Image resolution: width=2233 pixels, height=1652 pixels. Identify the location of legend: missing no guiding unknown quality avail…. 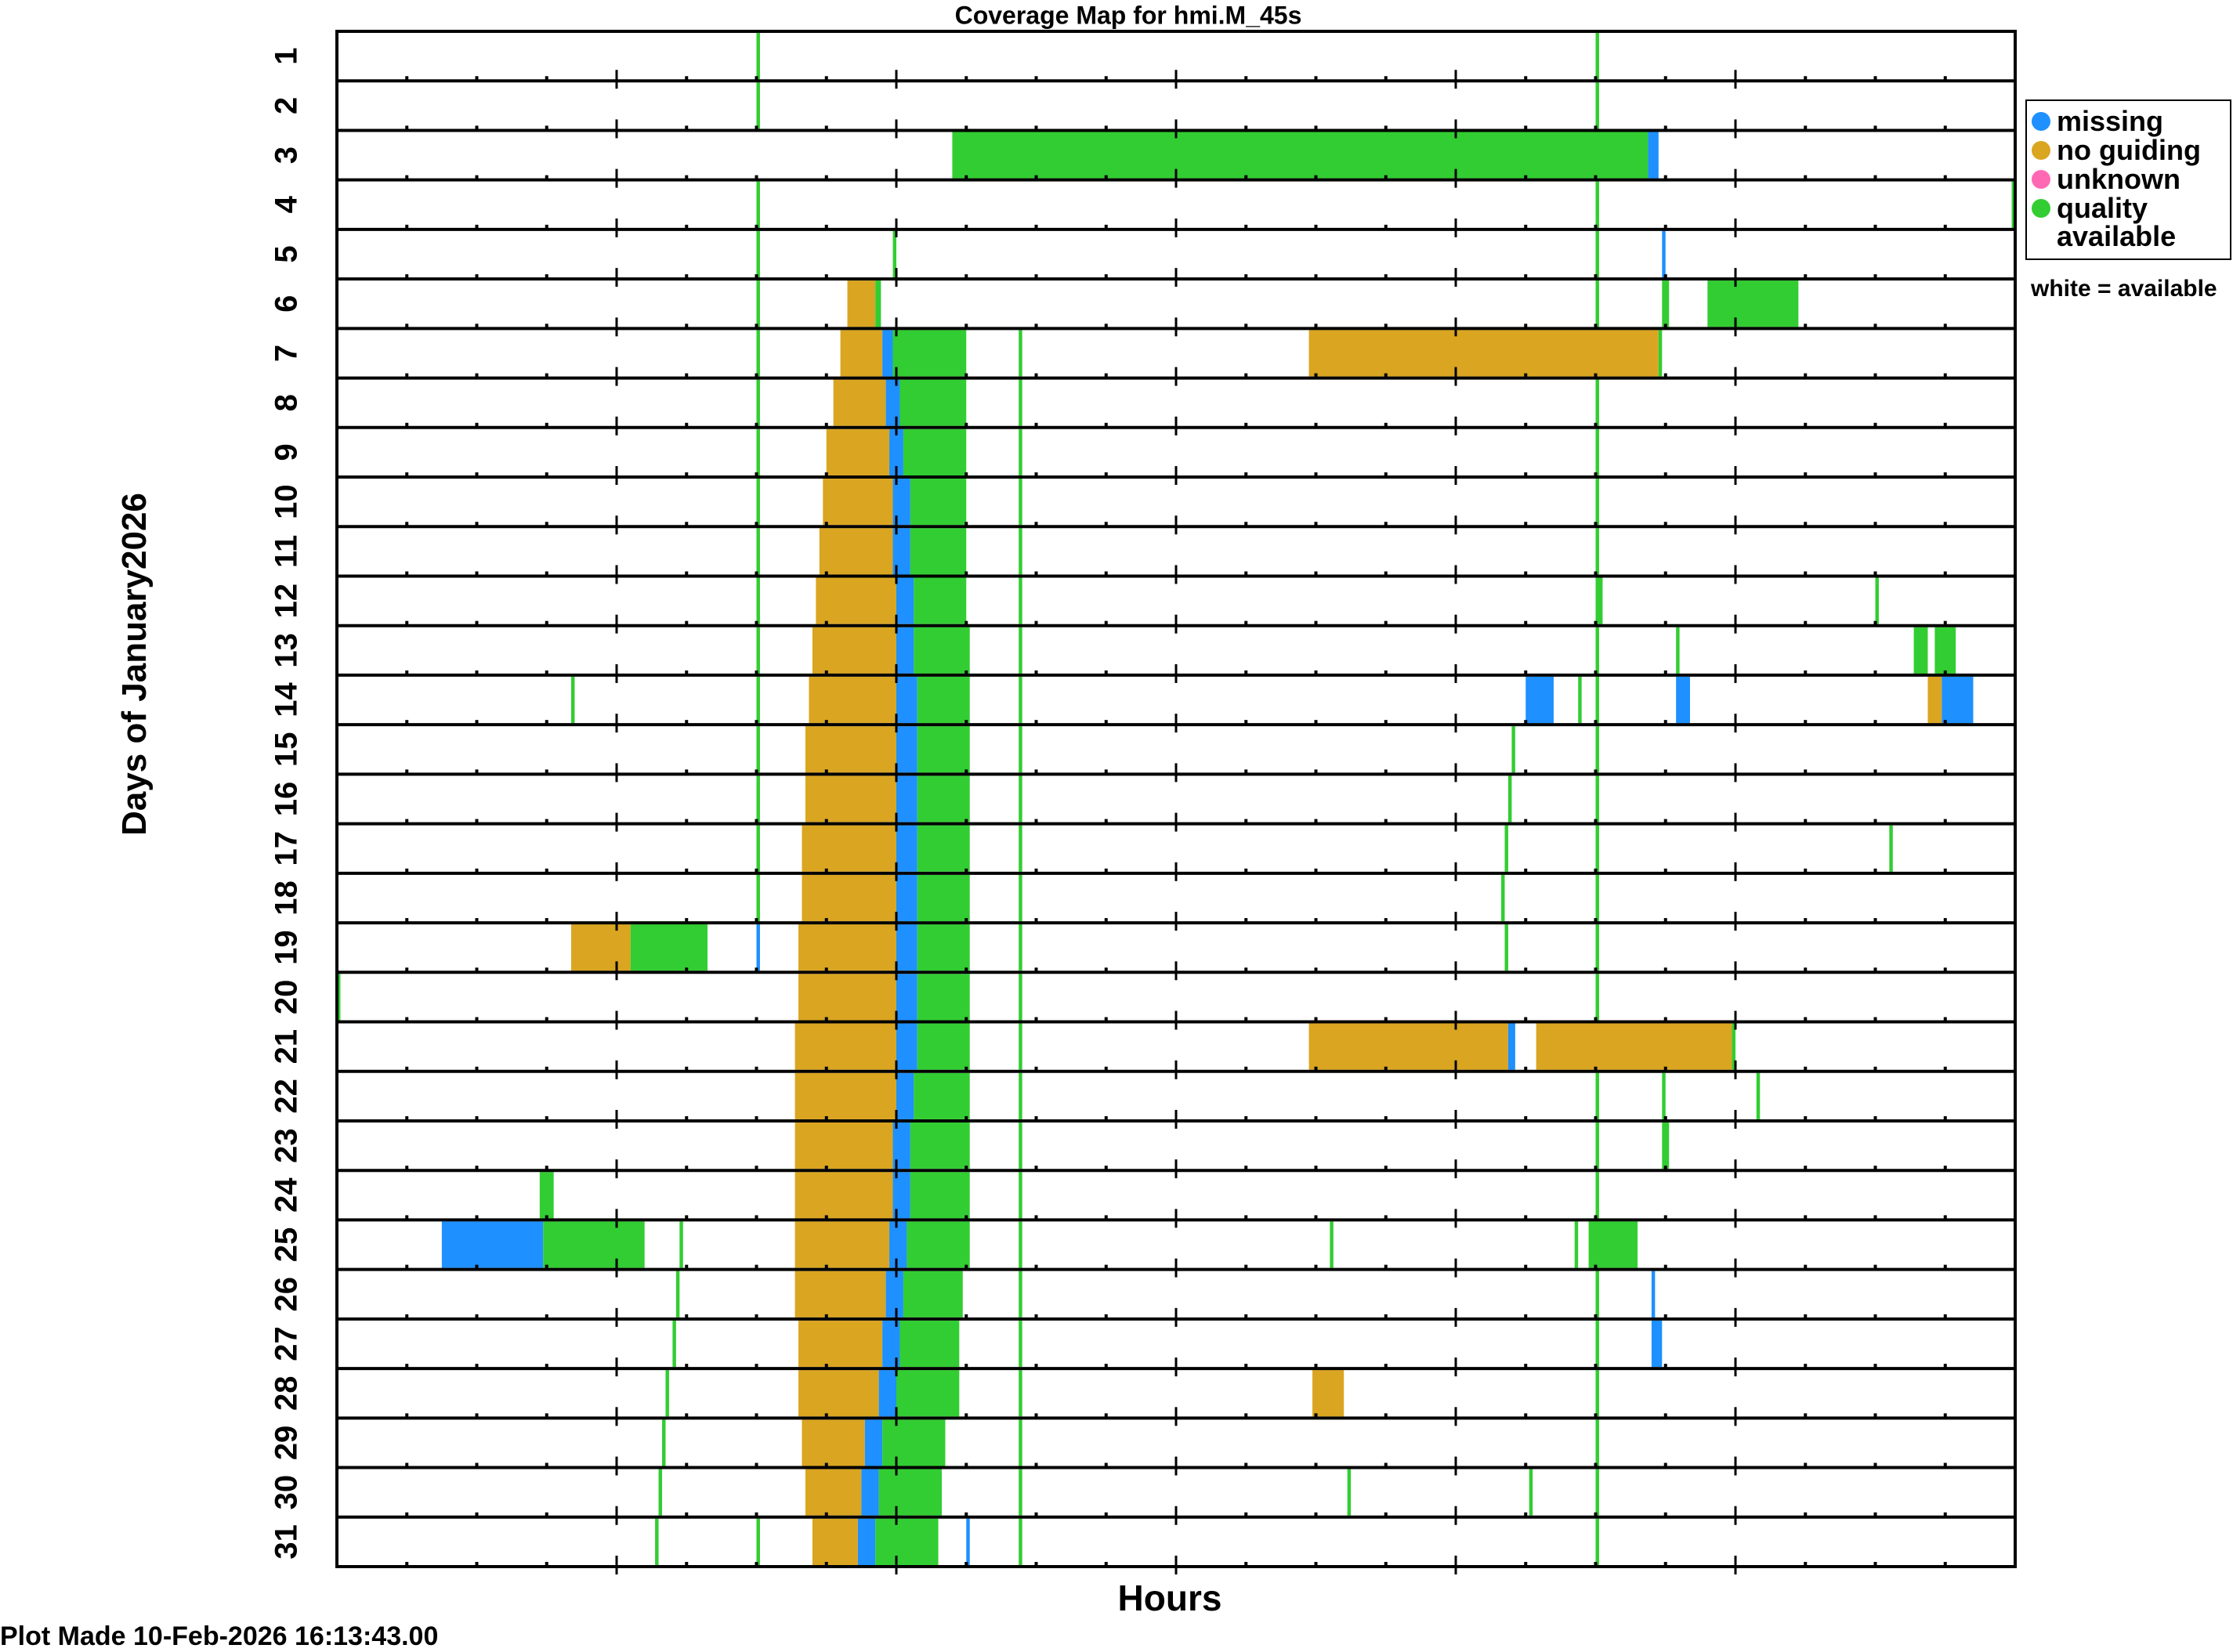
(2128, 180).